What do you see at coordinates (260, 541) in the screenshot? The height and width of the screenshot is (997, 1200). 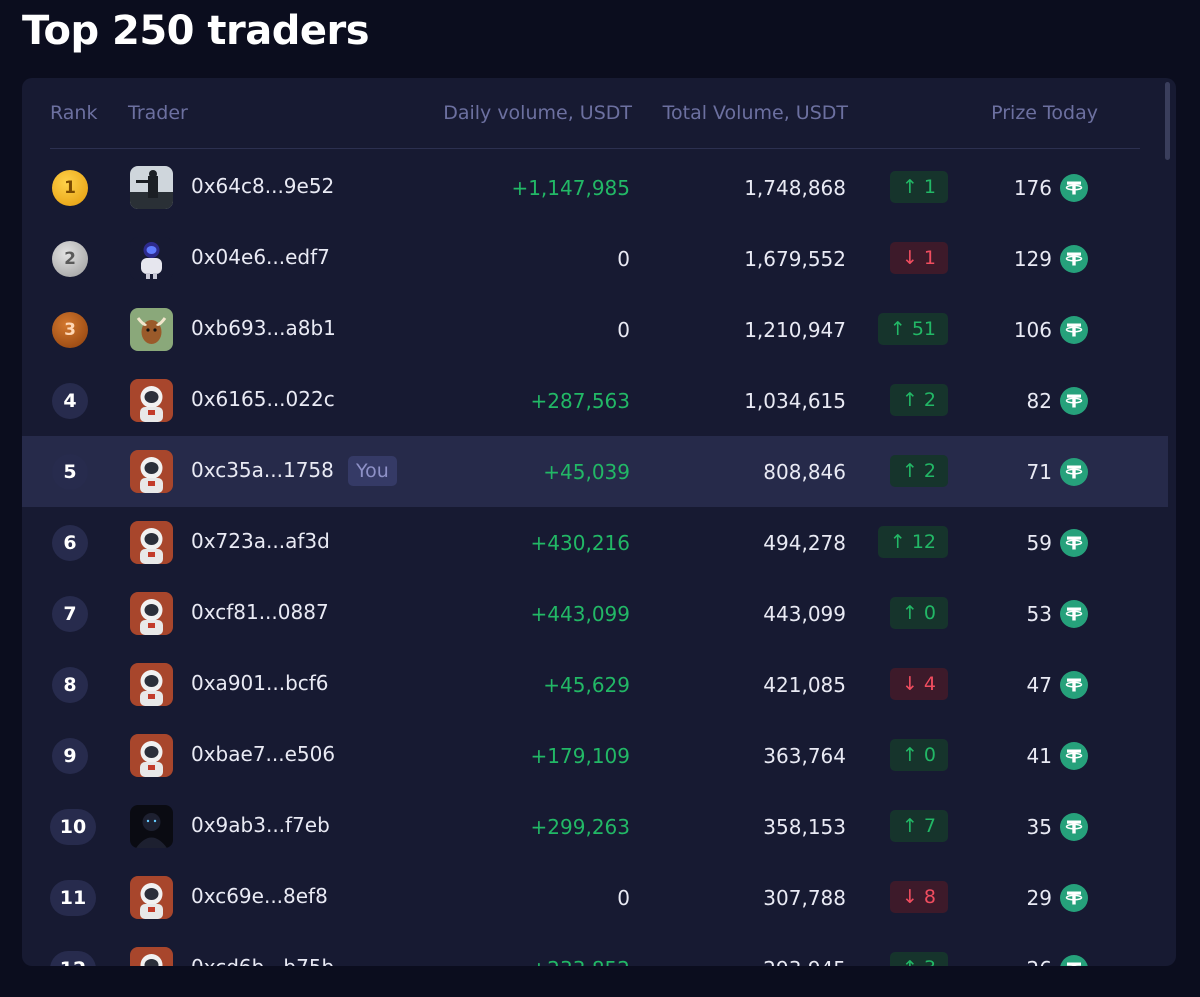 I see `trader-address: 0x723a...af3d` at bounding box center [260, 541].